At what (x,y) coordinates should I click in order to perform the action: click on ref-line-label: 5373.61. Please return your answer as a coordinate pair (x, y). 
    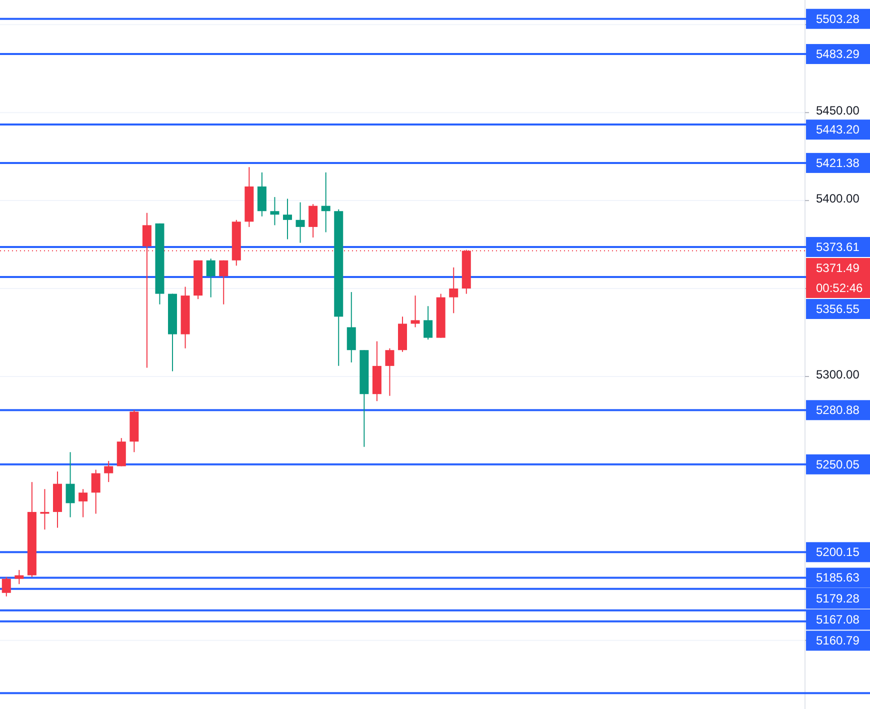
    Looking at the image, I should click on (838, 247).